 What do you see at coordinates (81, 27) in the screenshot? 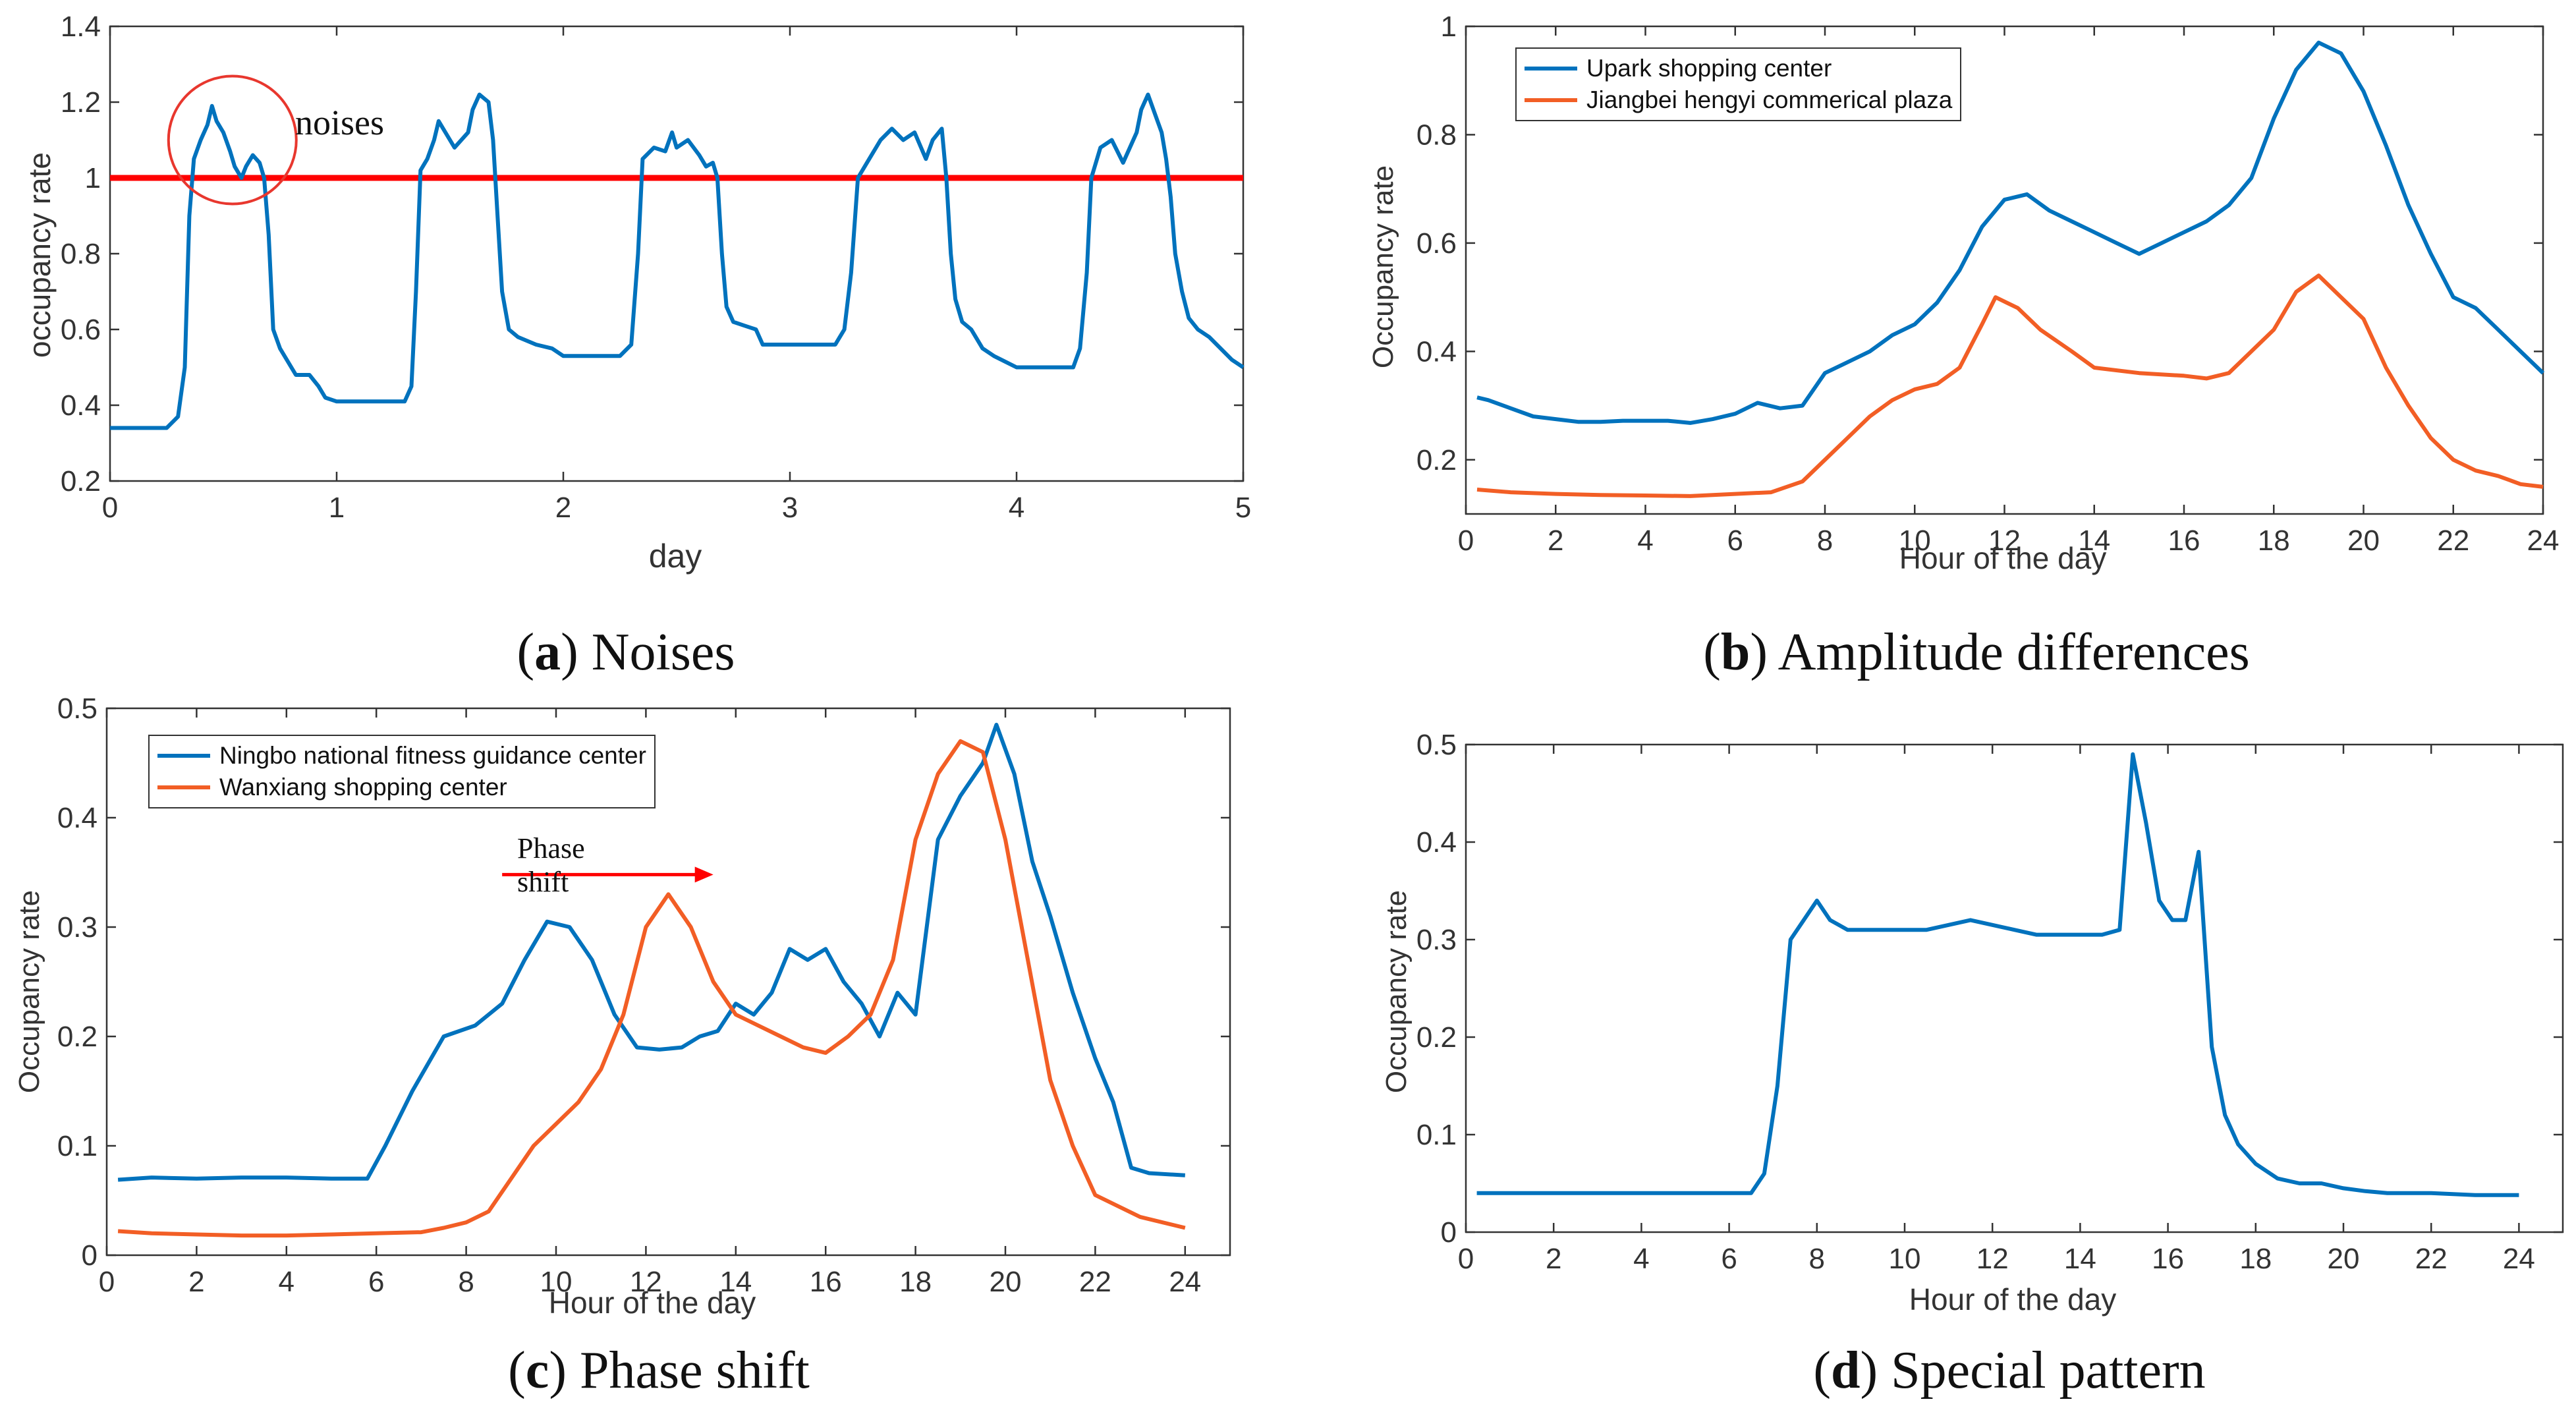
I see `y-tick-label: 1.4` at bounding box center [81, 27].